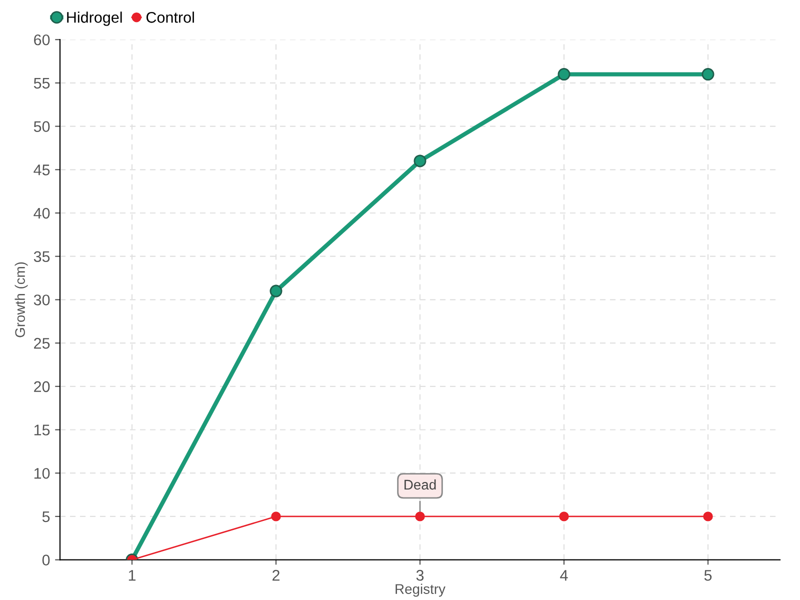  I want to click on y-tick-label: 45, so click(42, 170).